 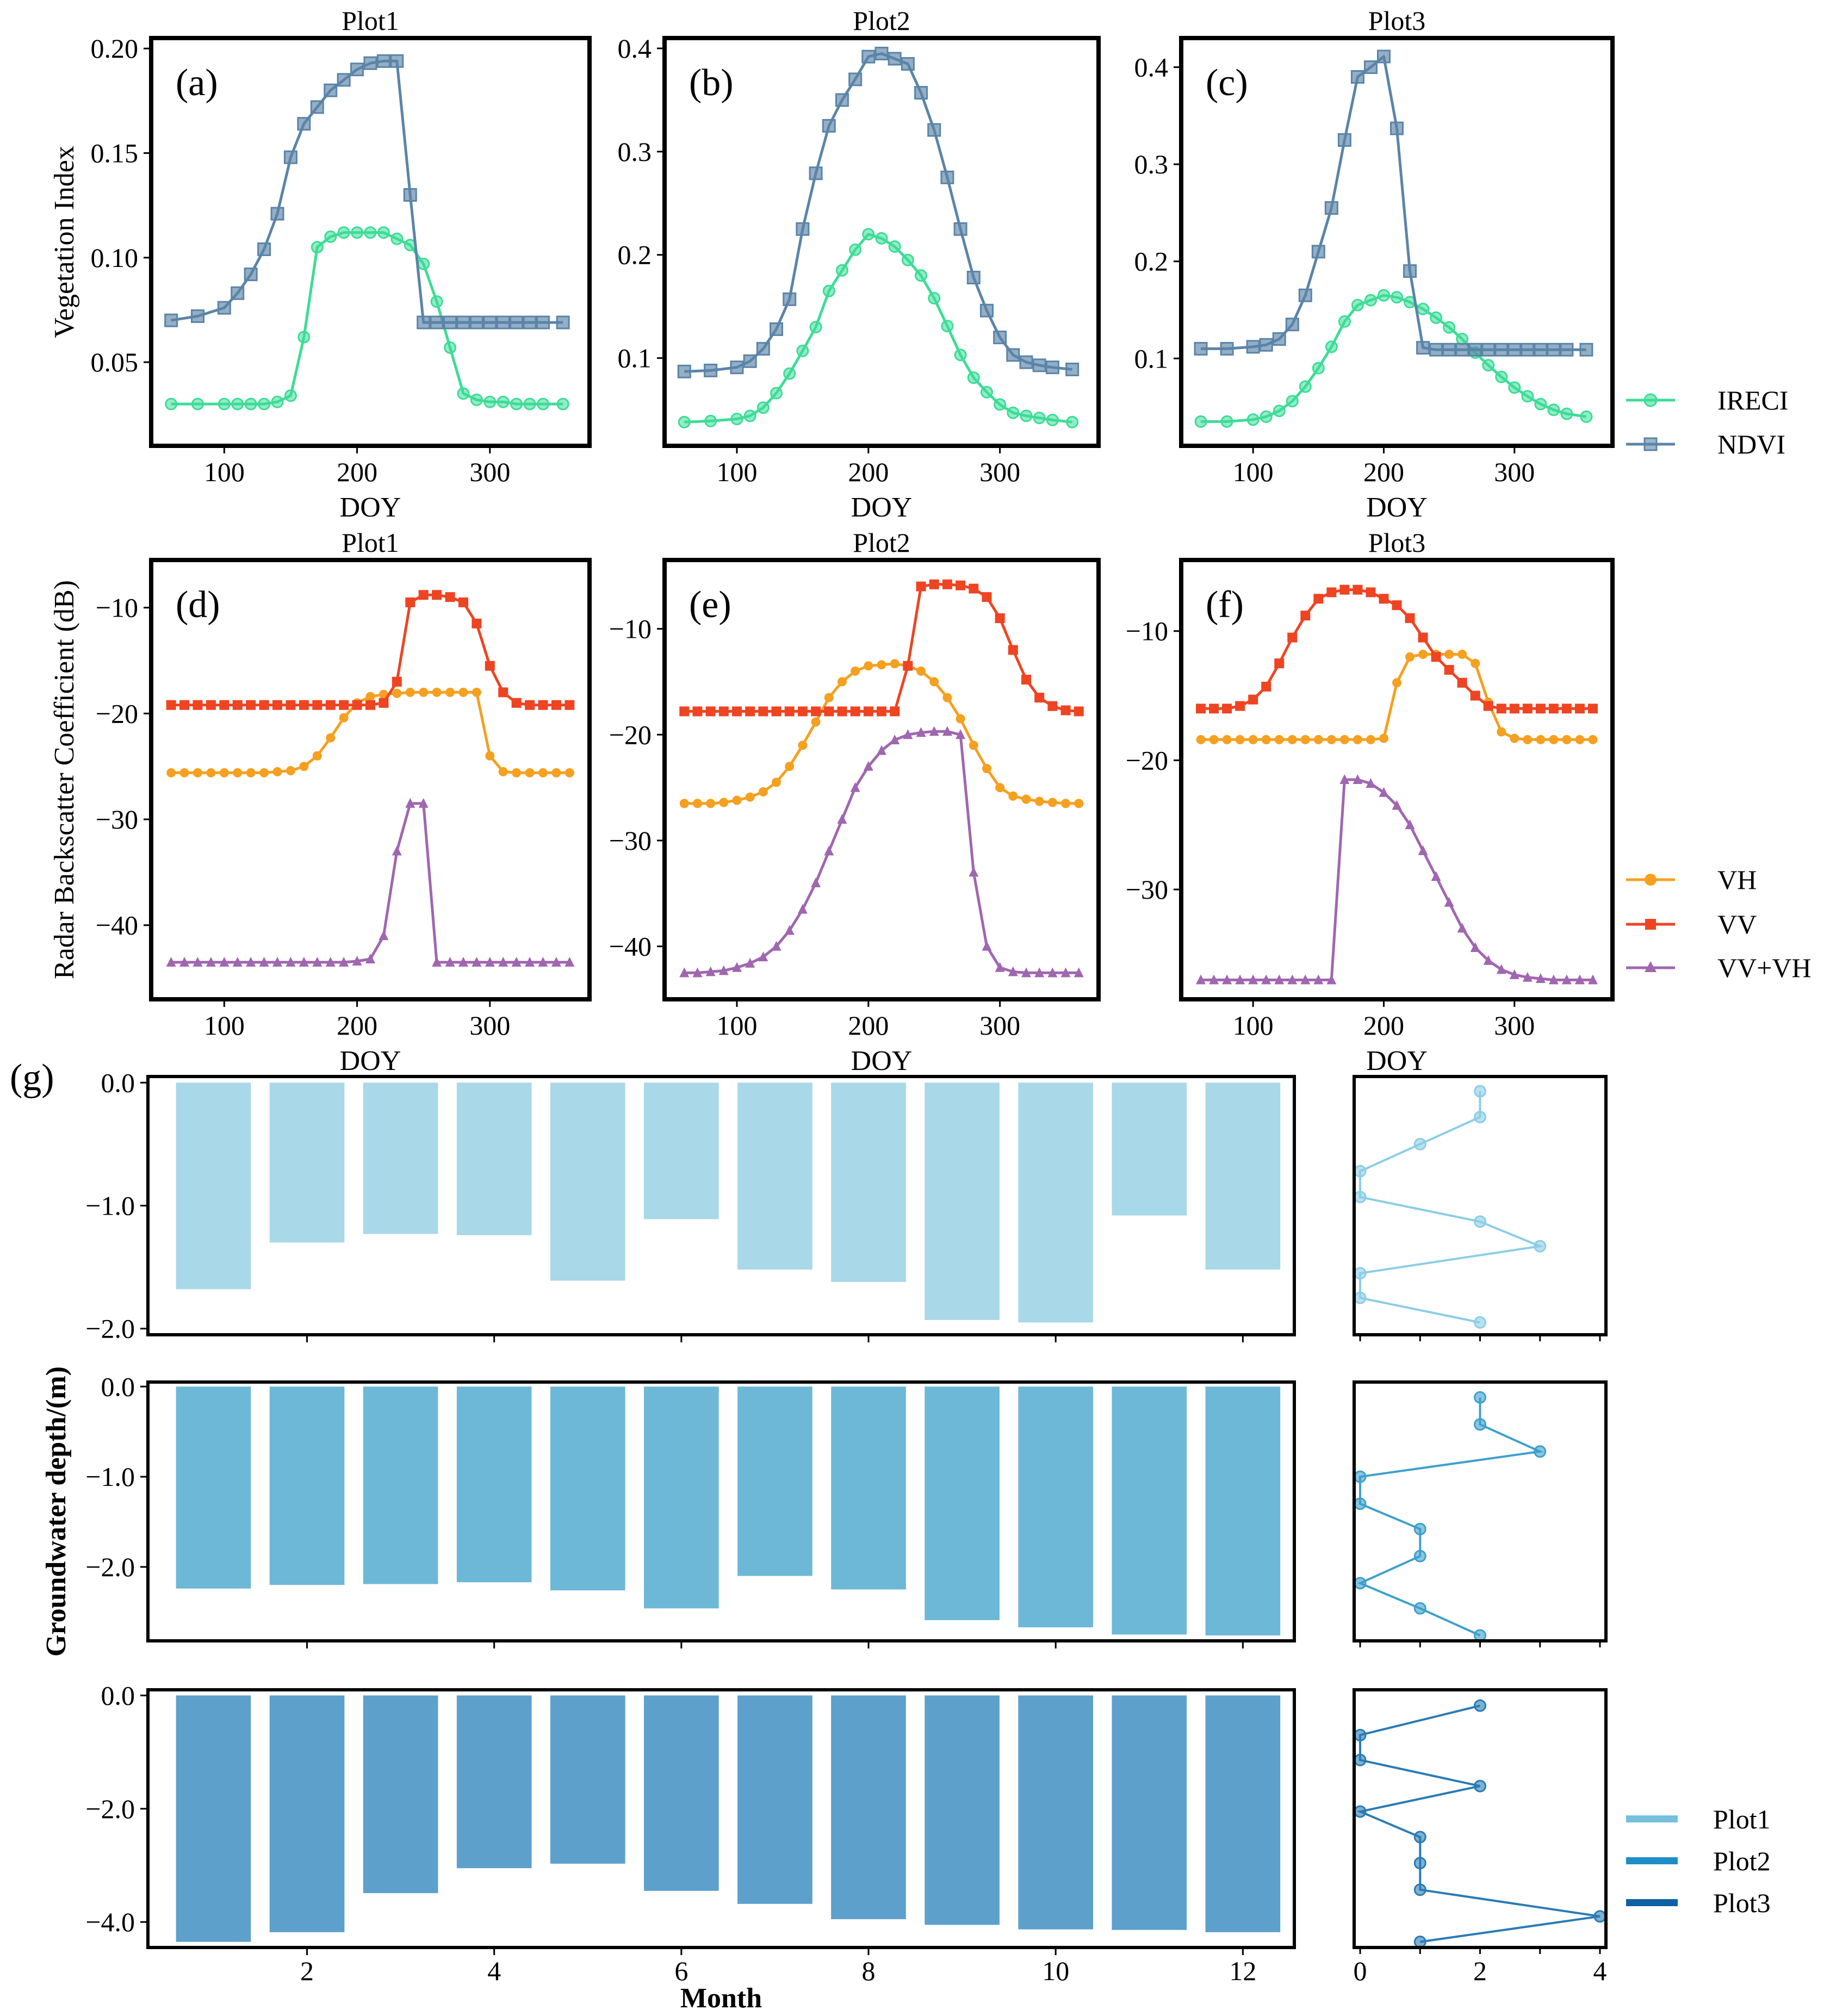 I want to click on chart-groundwater-plot3: 0.0 −2.0 −4.0 2 4 6 8 10 12, so click(x=690, y=1833).